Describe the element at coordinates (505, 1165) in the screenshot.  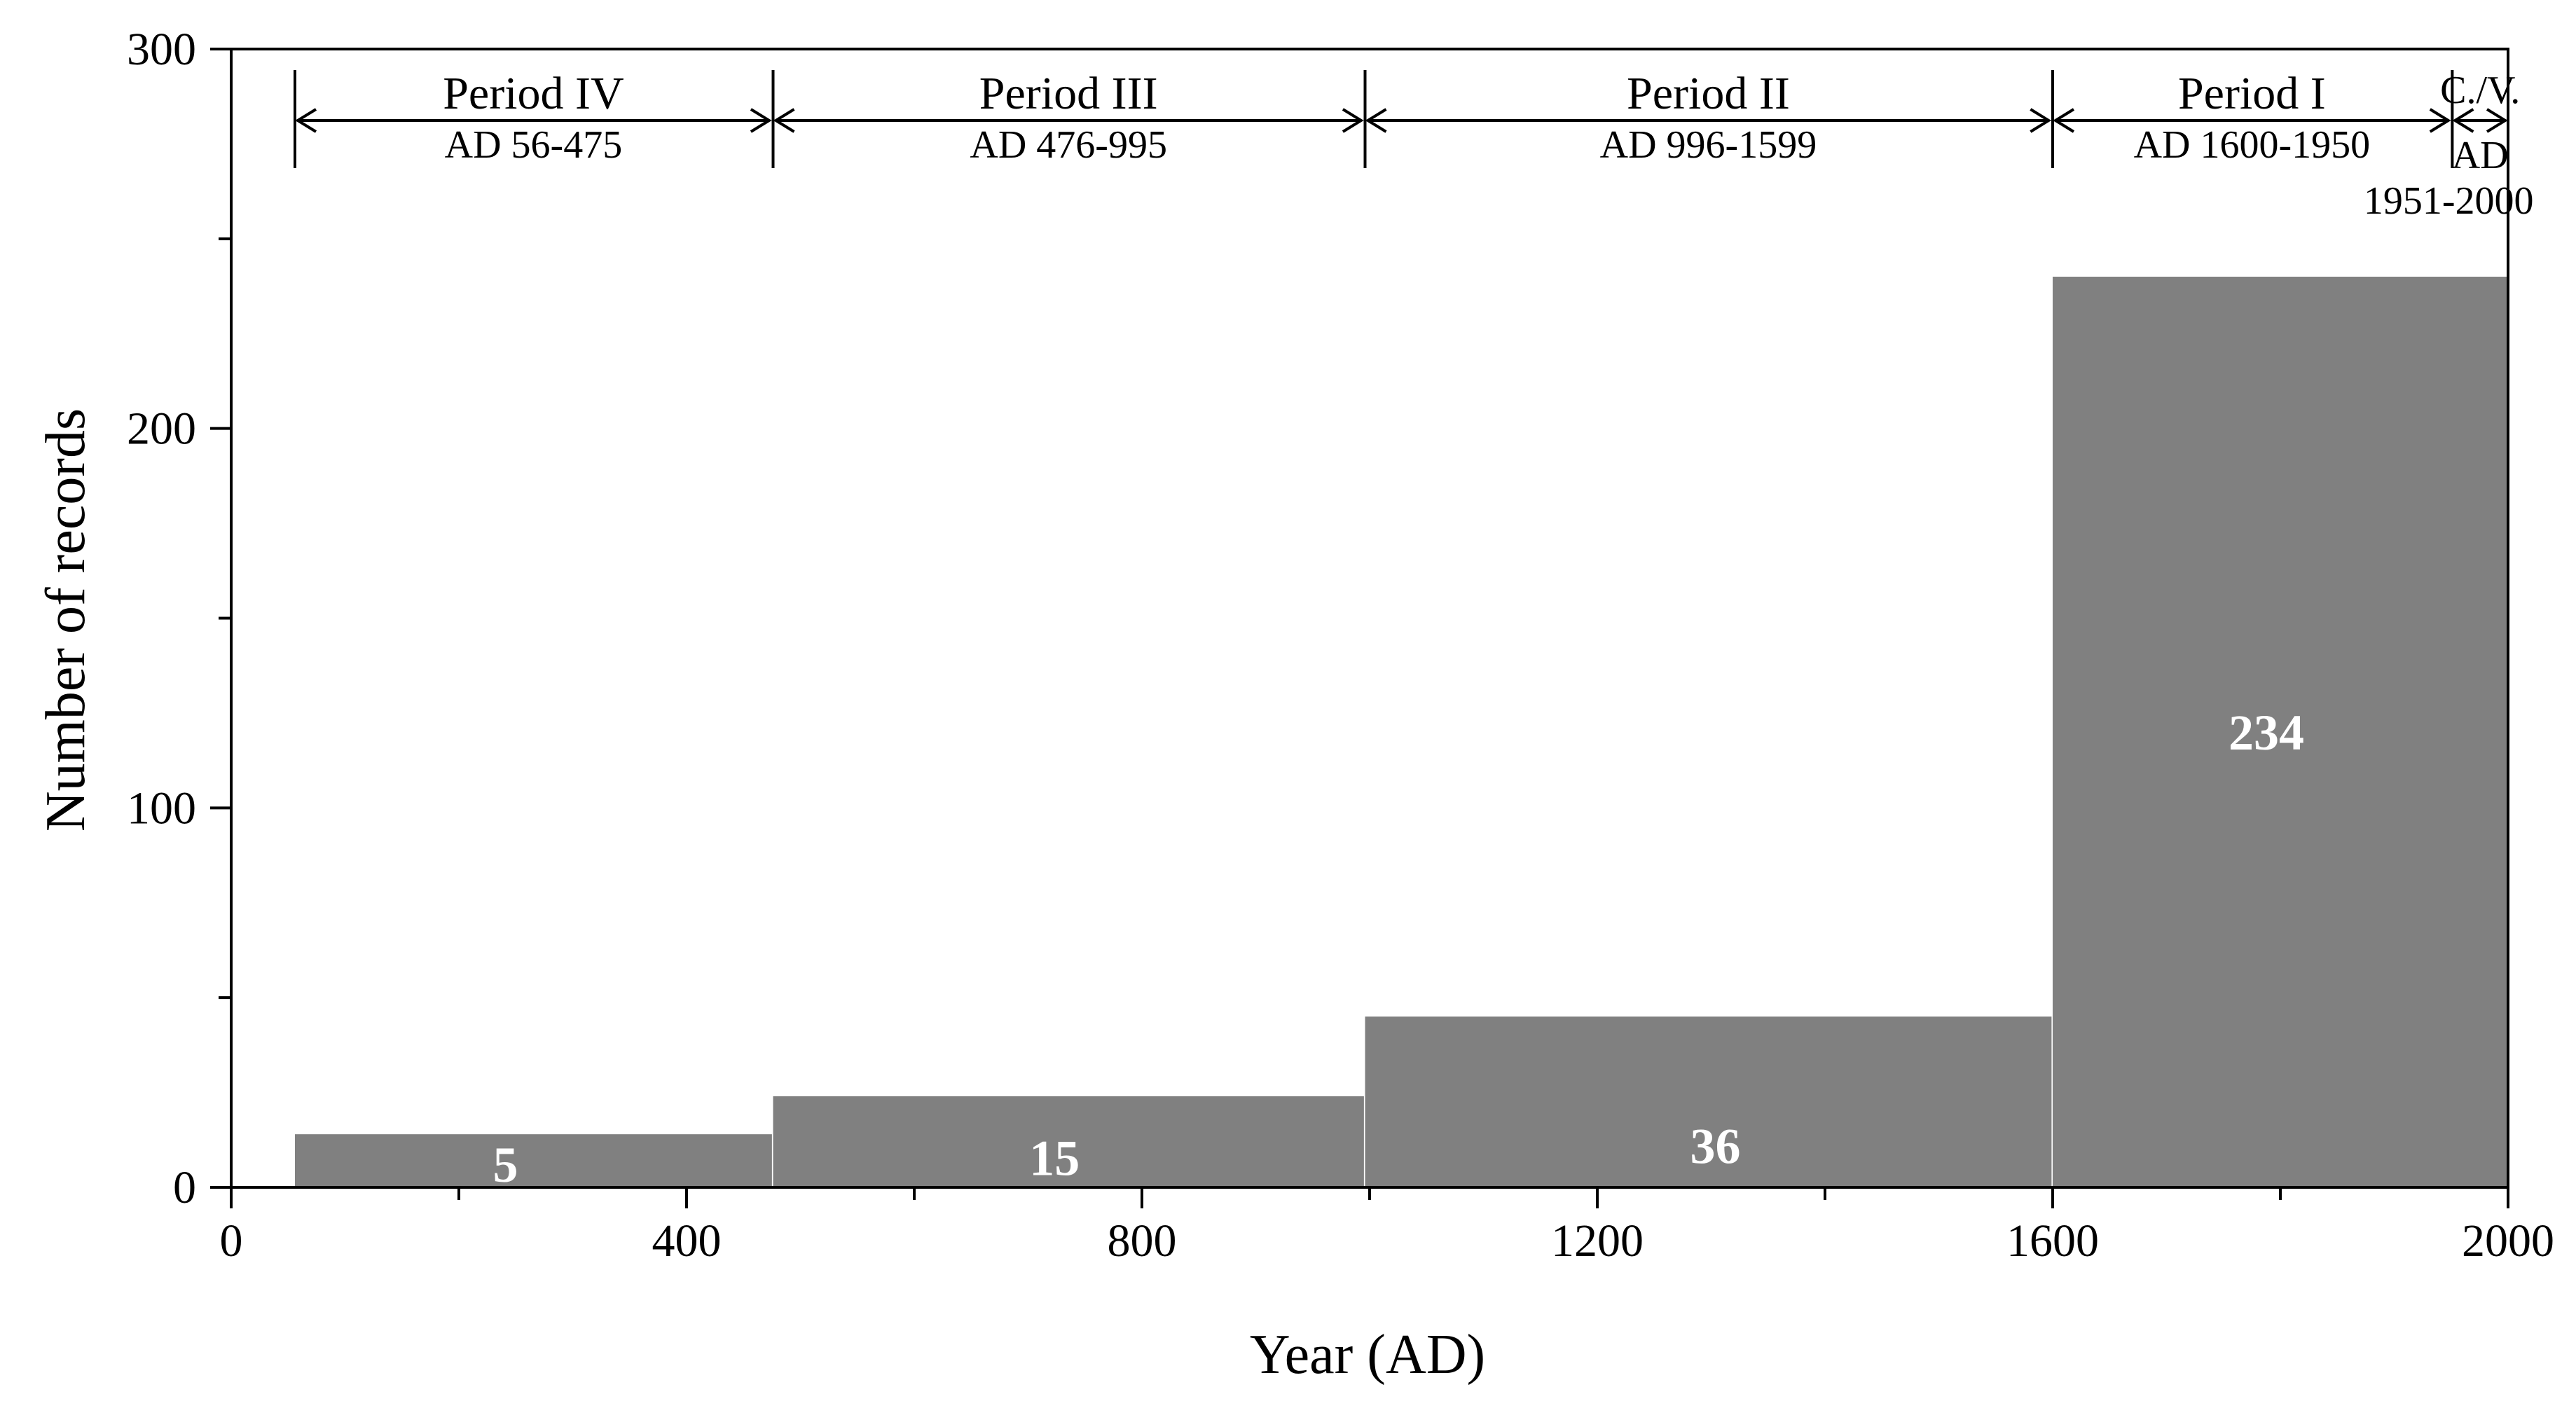
I see `bar-label-0: 5` at that location.